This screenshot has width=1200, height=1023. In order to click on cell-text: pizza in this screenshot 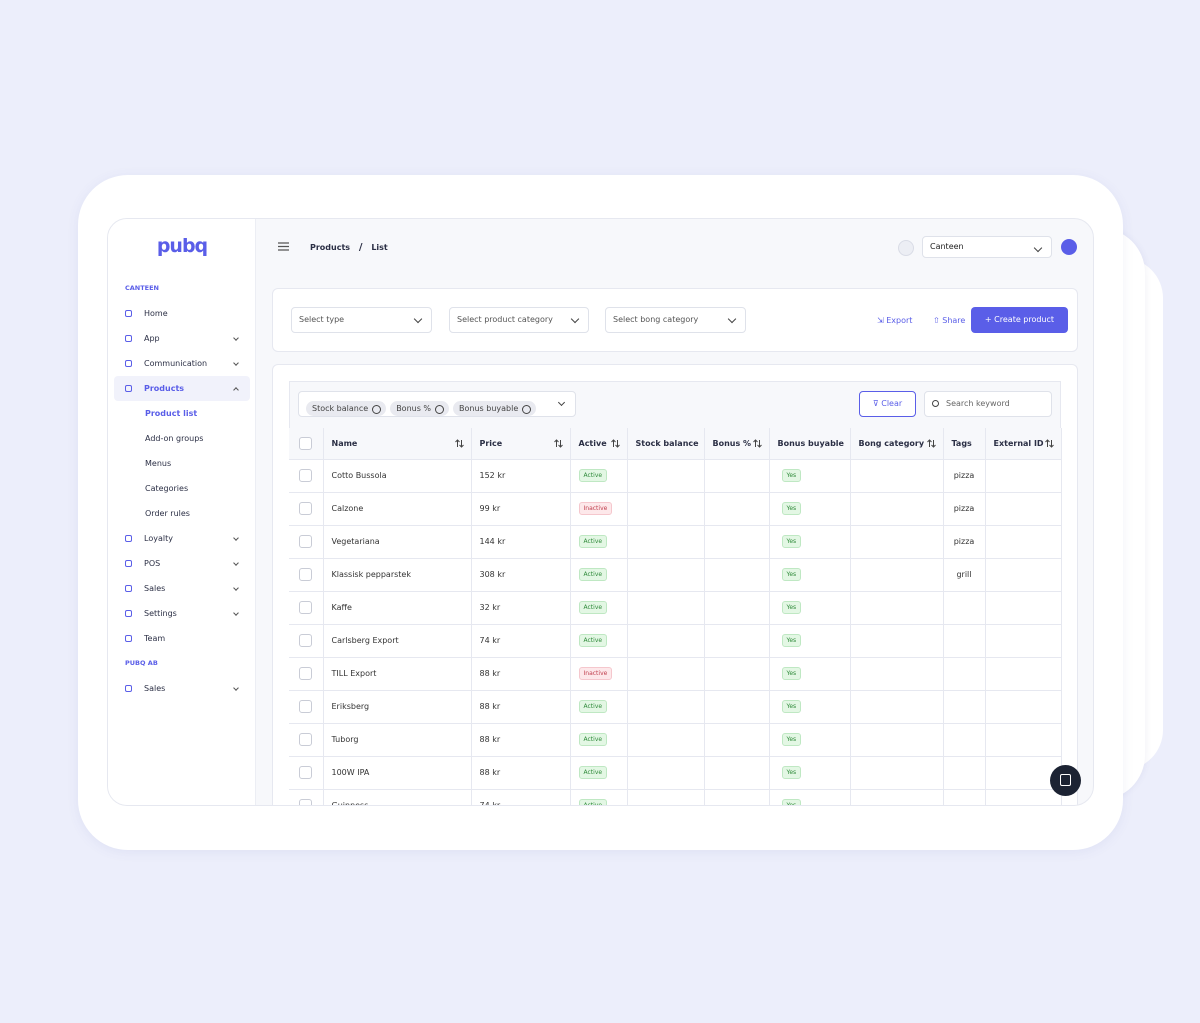, I will do `click(964, 541)`.